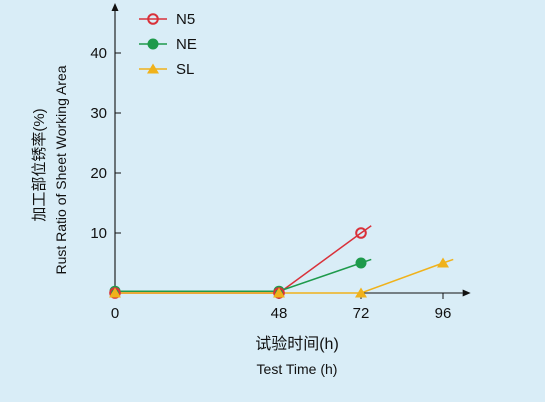 This screenshot has height=402, width=551. What do you see at coordinates (98, 233) in the screenshot?
I see `y-tick-label: 10` at bounding box center [98, 233].